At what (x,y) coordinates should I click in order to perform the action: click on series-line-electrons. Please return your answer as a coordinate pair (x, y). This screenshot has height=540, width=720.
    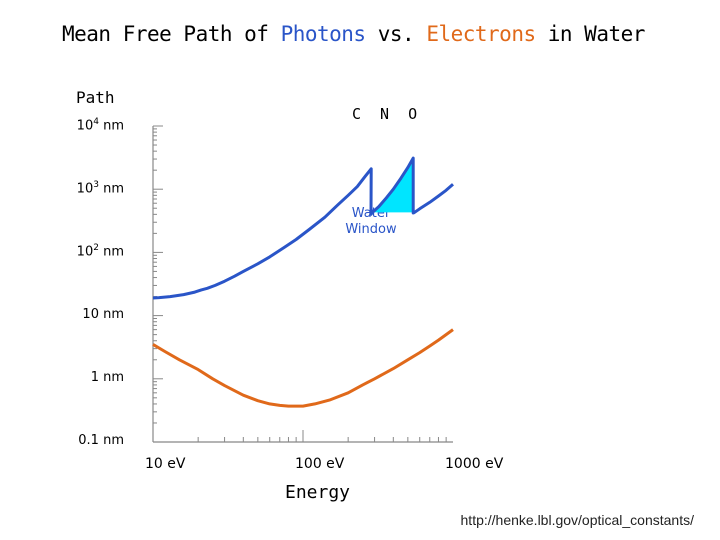
    Looking at the image, I should click on (303, 368).